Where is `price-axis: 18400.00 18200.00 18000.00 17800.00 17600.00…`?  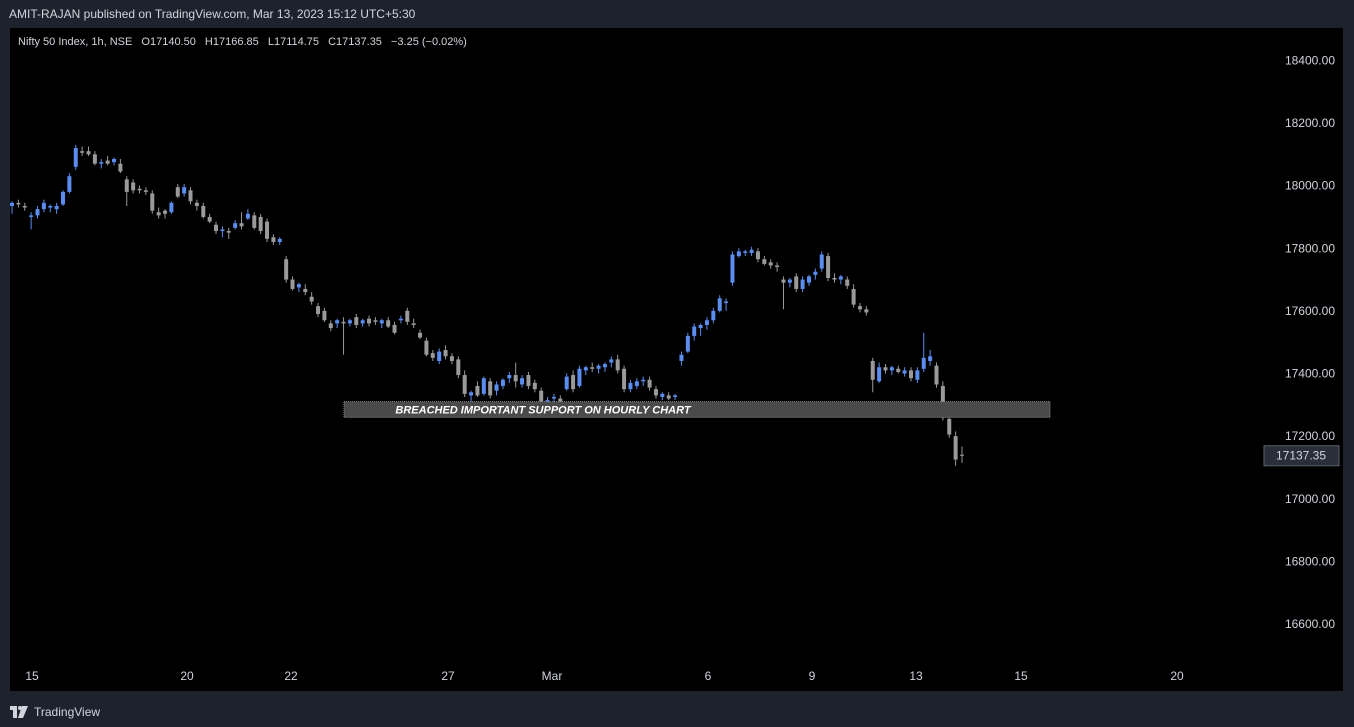 price-axis: 18400.00 18200.00 18000.00 17800.00 17600.00… is located at coordinates (1310, 342).